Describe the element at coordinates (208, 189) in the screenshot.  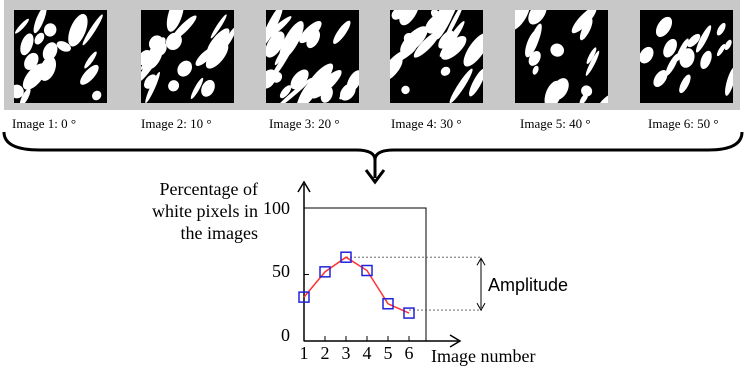
I see `y-axis-label-line: Percentage of` at that location.